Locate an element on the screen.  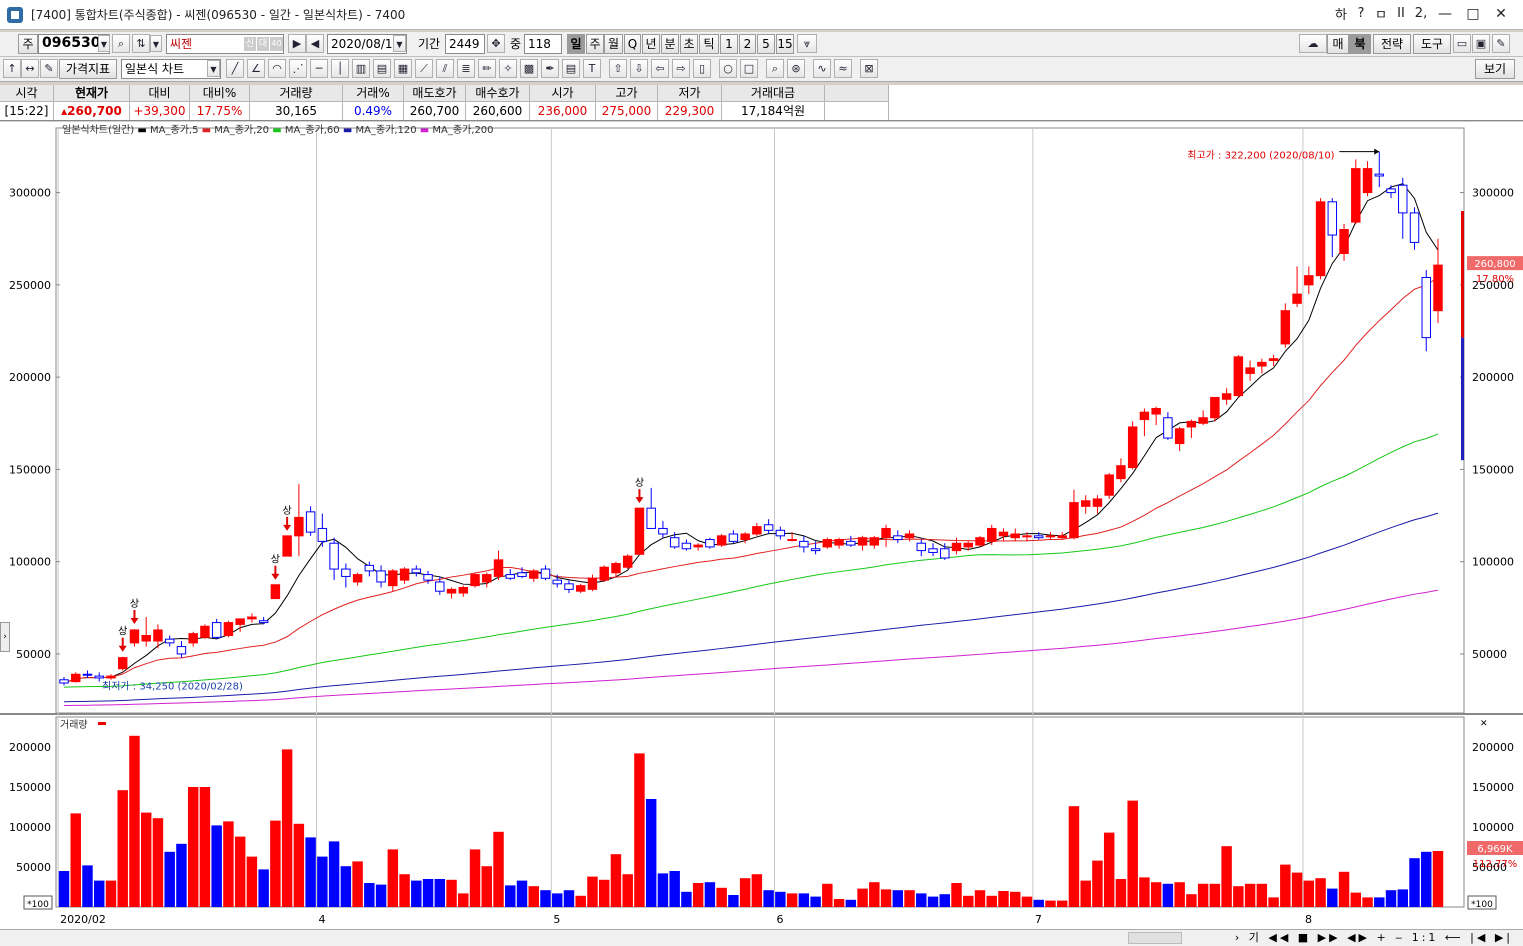
timeframe-button: 분 is located at coordinates (670, 44).